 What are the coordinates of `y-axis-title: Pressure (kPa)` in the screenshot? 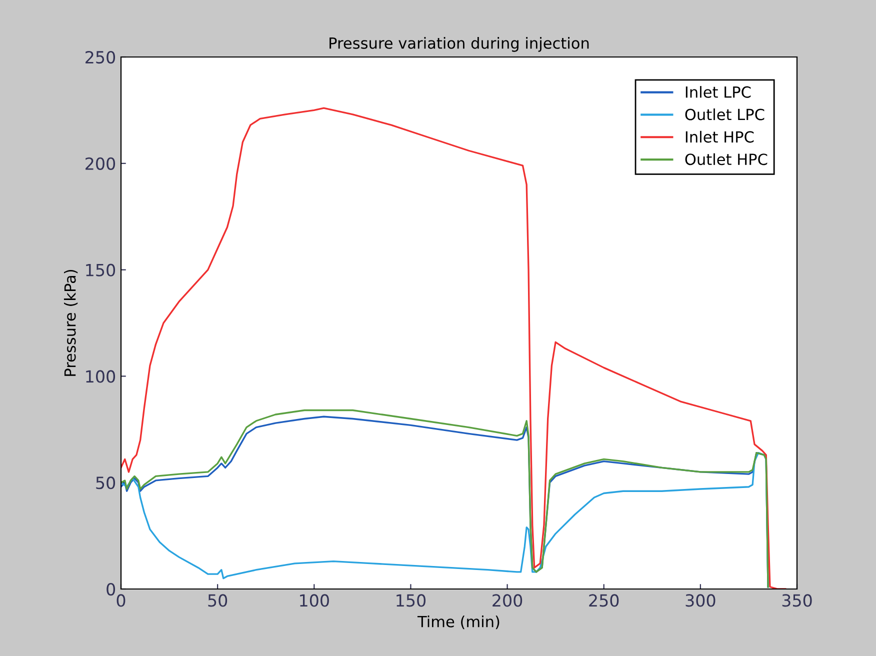 It's located at (71, 323).